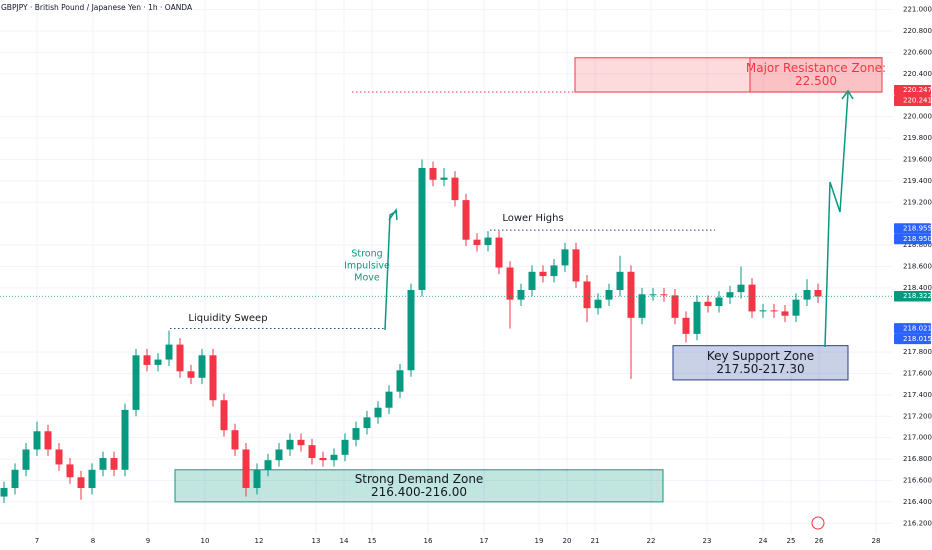 The width and height of the screenshot is (932, 550). Describe the element at coordinates (917, 438) in the screenshot. I see `y-tick-label: 217.000` at that location.